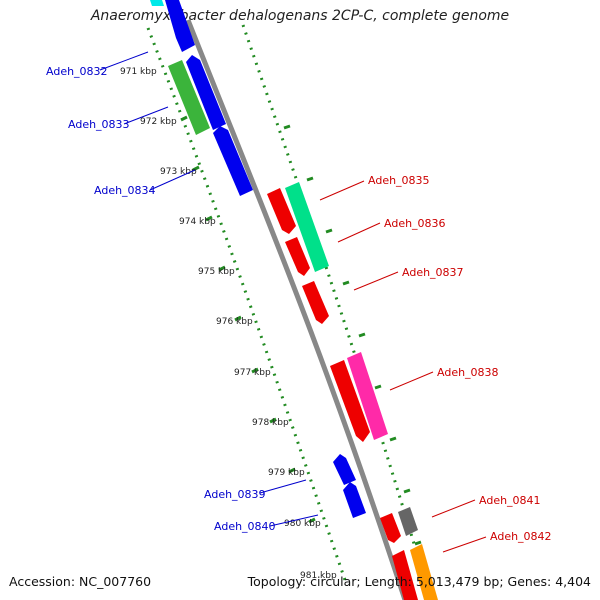 Image resolution: width=600 pixels, height=600 pixels. I want to click on accession-text: Accession: NC_007760, so click(80, 581).